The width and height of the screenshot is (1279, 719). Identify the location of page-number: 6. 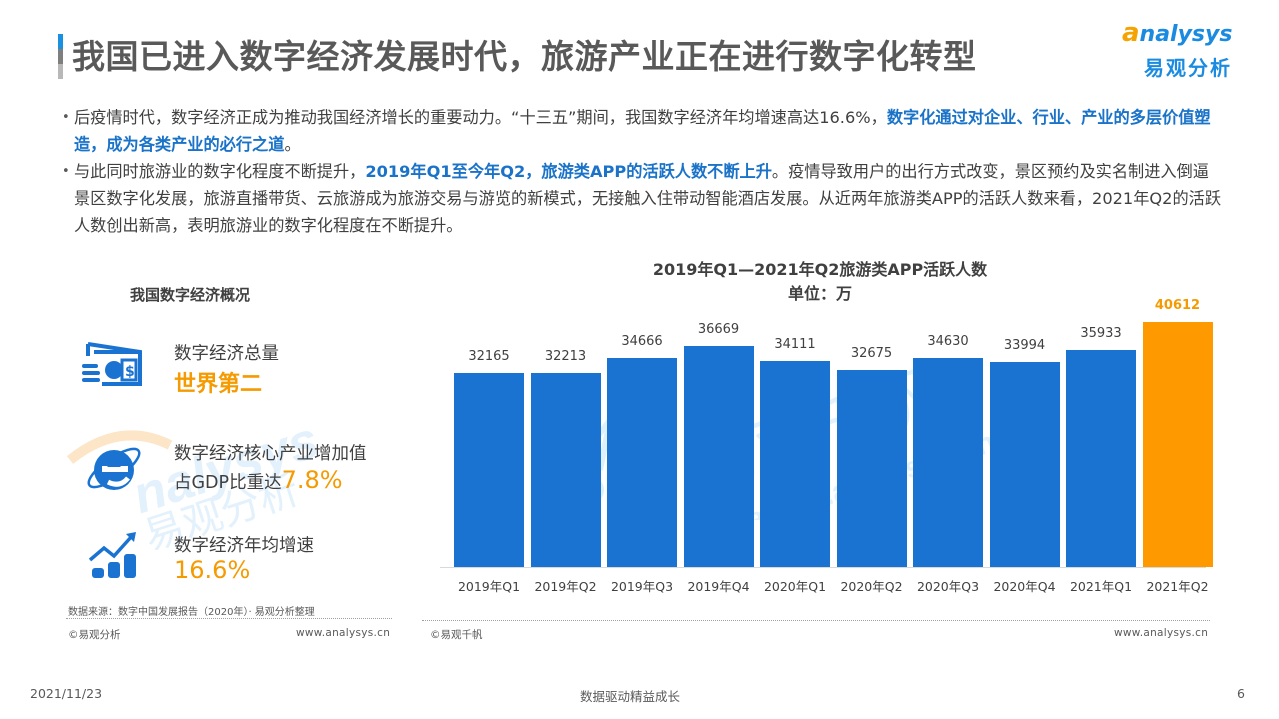
(1241, 693).